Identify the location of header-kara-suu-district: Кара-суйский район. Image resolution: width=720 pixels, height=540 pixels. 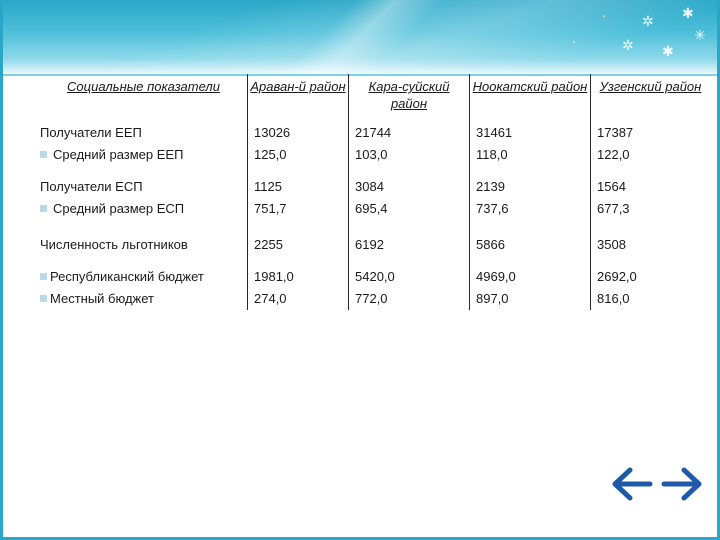
(409, 98).